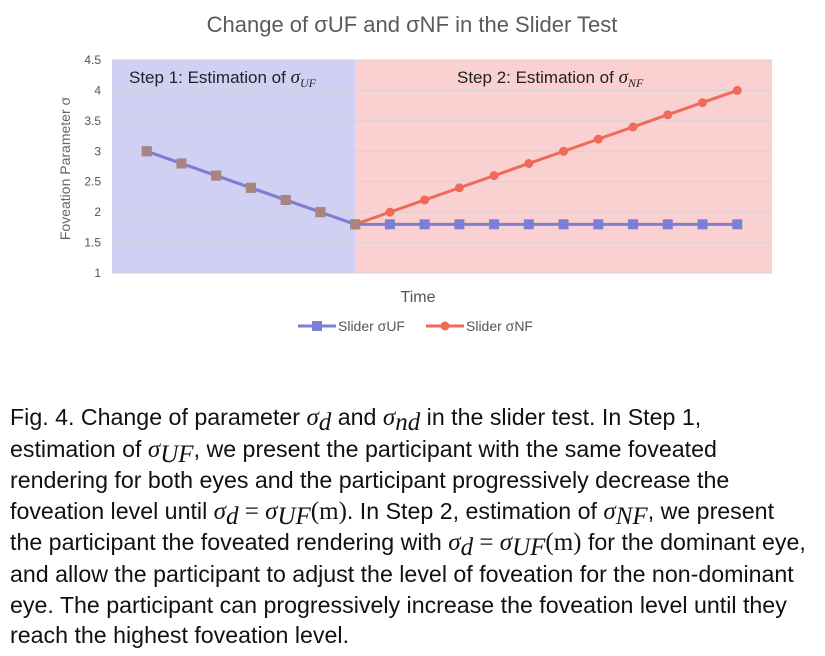  What do you see at coordinates (631, 516) in the screenshot?
I see `math-subscript: NF` at bounding box center [631, 516].